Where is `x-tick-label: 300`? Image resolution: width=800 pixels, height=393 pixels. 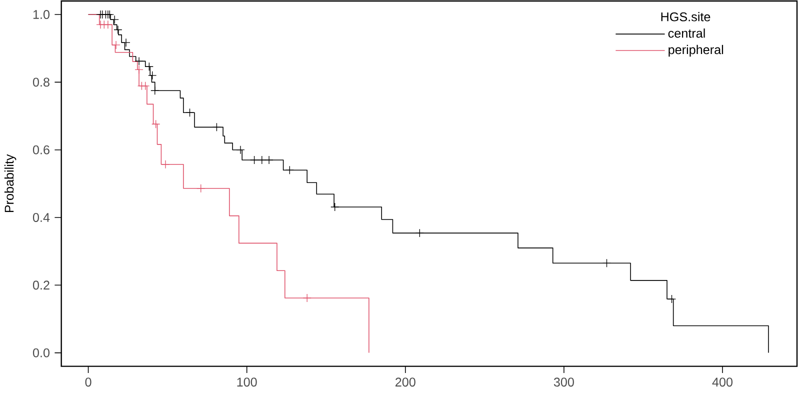
x-tick-label: 300 is located at coordinates (564, 382).